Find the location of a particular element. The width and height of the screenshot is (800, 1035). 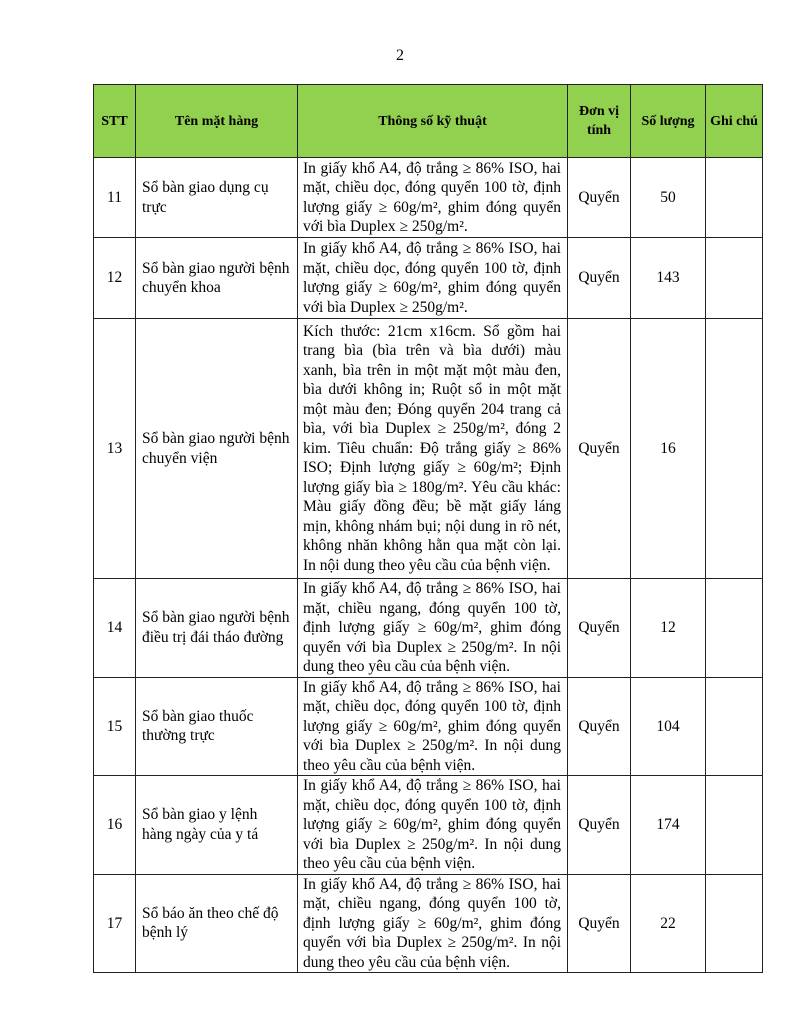

header-quantity: Số lượng is located at coordinates (668, 121).